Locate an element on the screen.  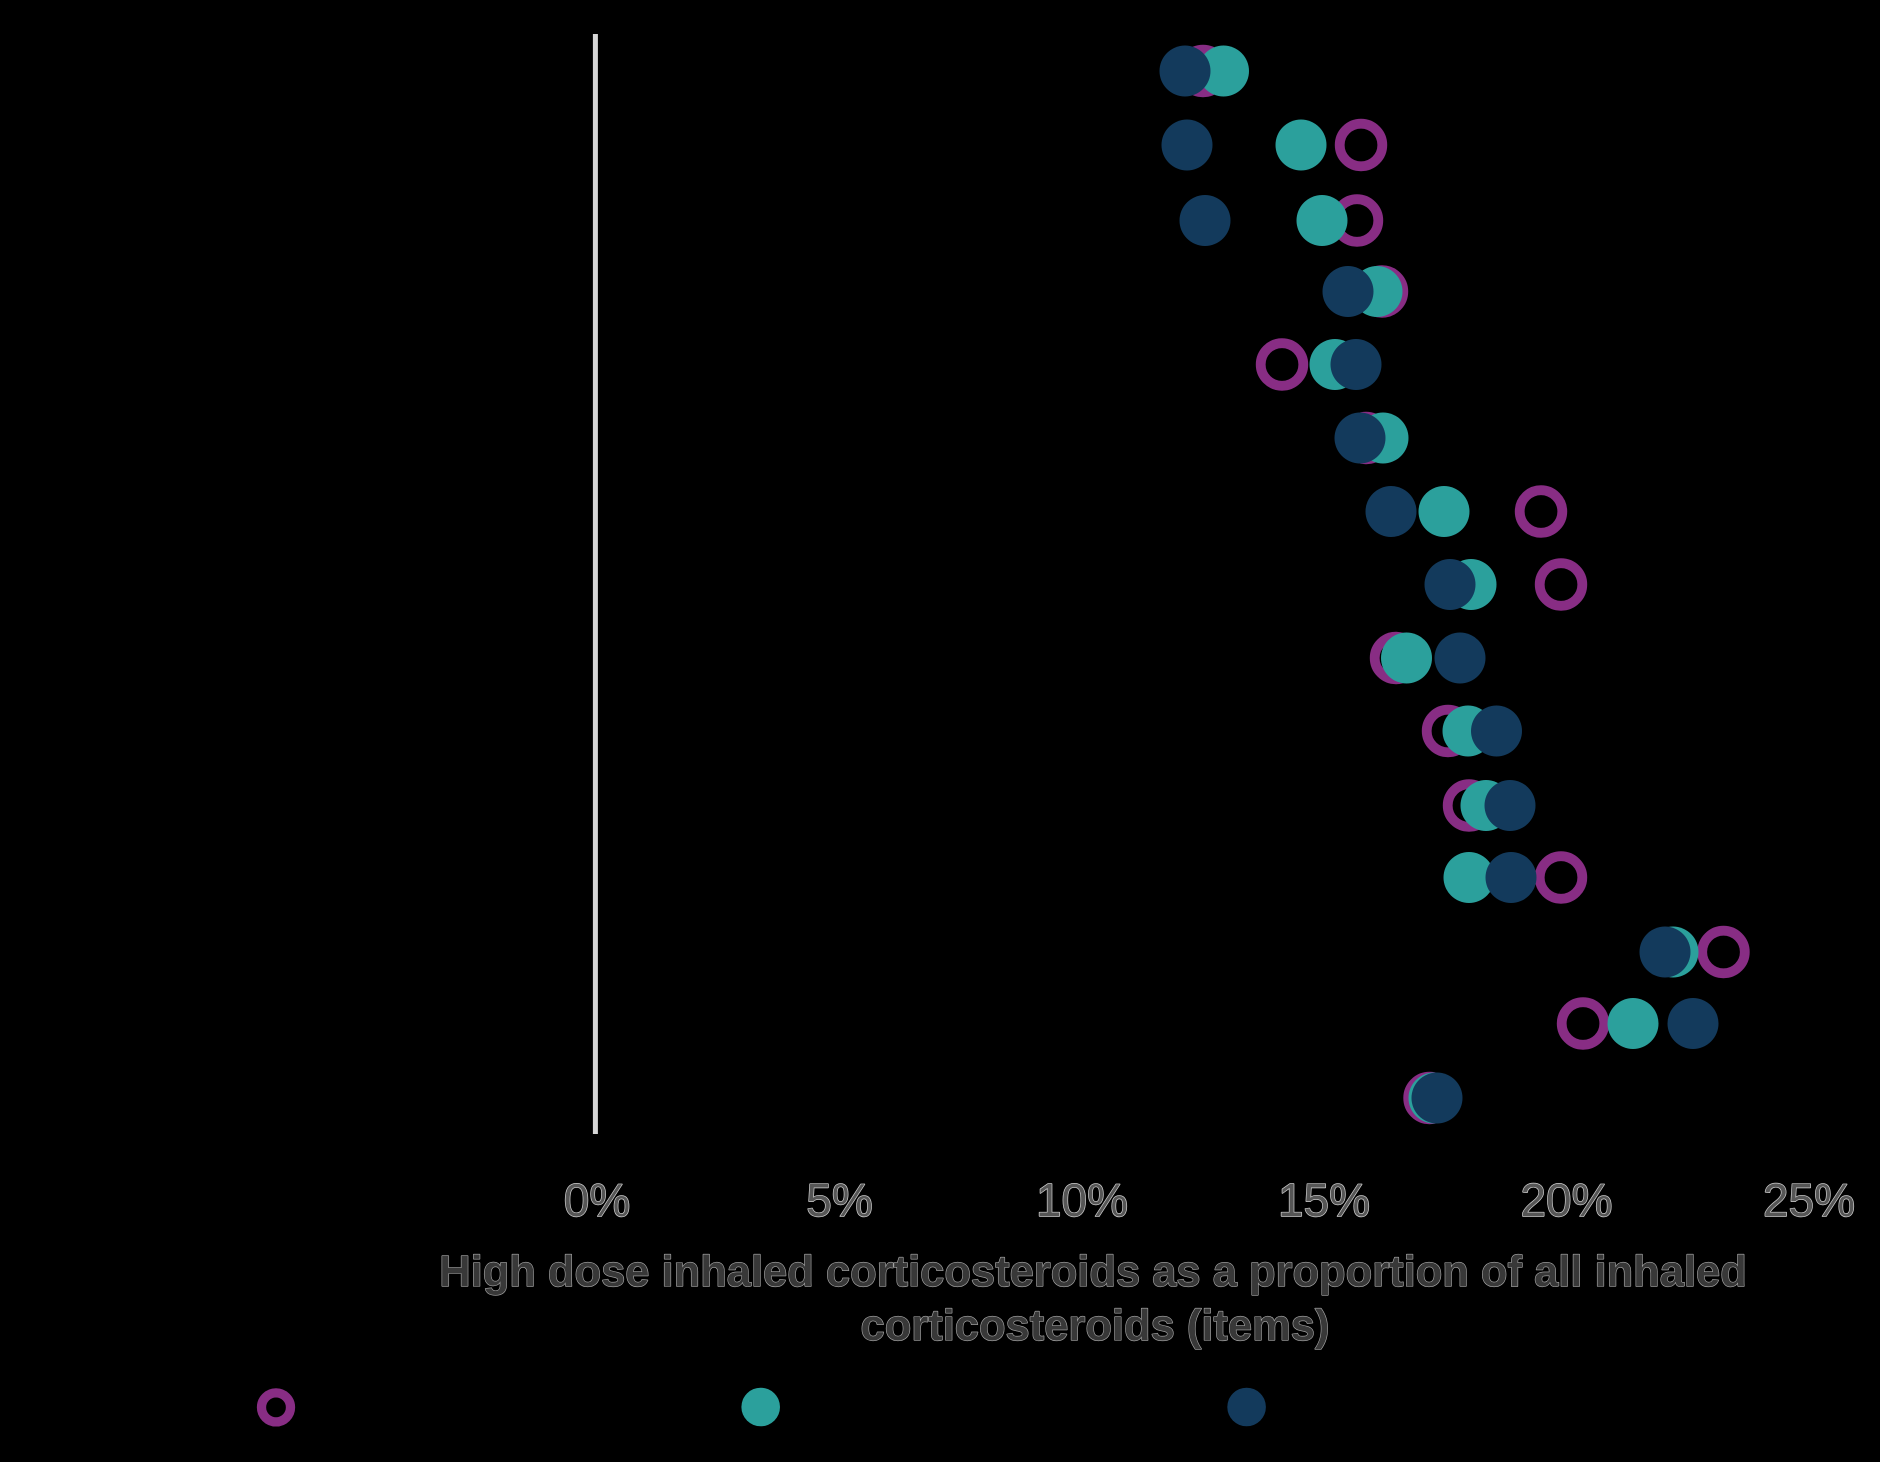
svg-text: 10% is located at coordinates (1082, 1200).